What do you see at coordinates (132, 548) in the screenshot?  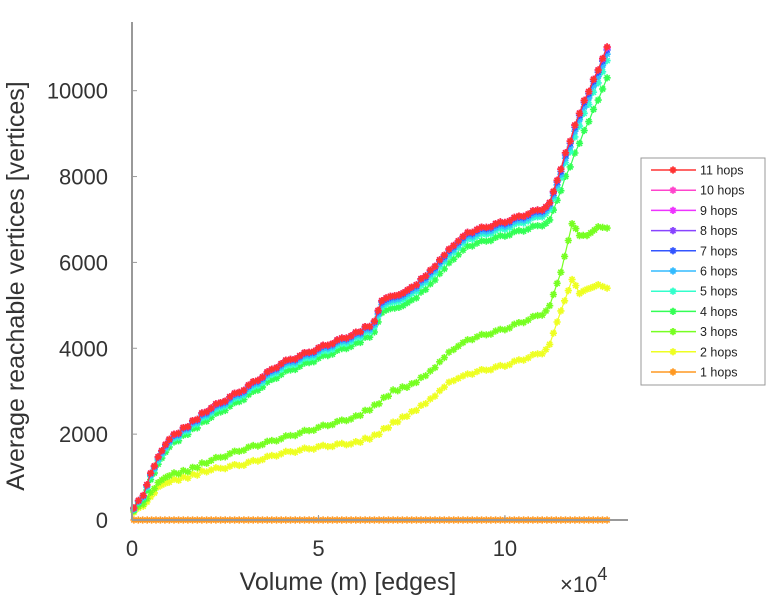 I see `x-tick-label: 0` at bounding box center [132, 548].